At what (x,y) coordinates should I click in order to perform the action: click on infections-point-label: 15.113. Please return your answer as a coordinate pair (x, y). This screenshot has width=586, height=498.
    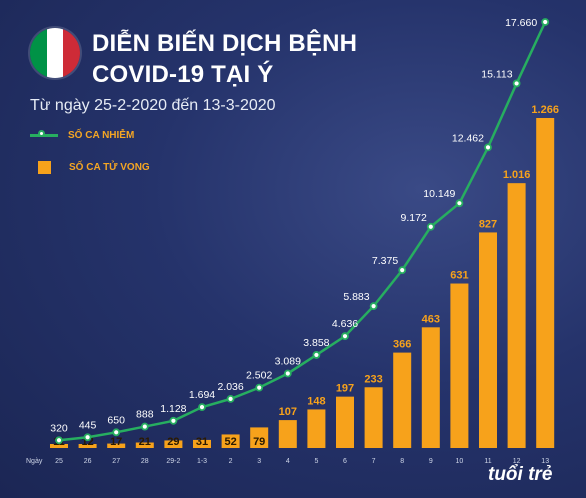
    Looking at the image, I should click on (496, 74).